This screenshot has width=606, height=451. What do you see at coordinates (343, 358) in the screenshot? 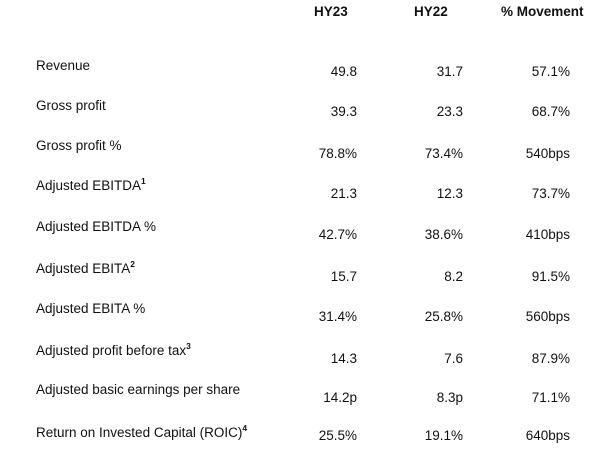
I see `cell-hy23: 14.3` at bounding box center [343, 358].